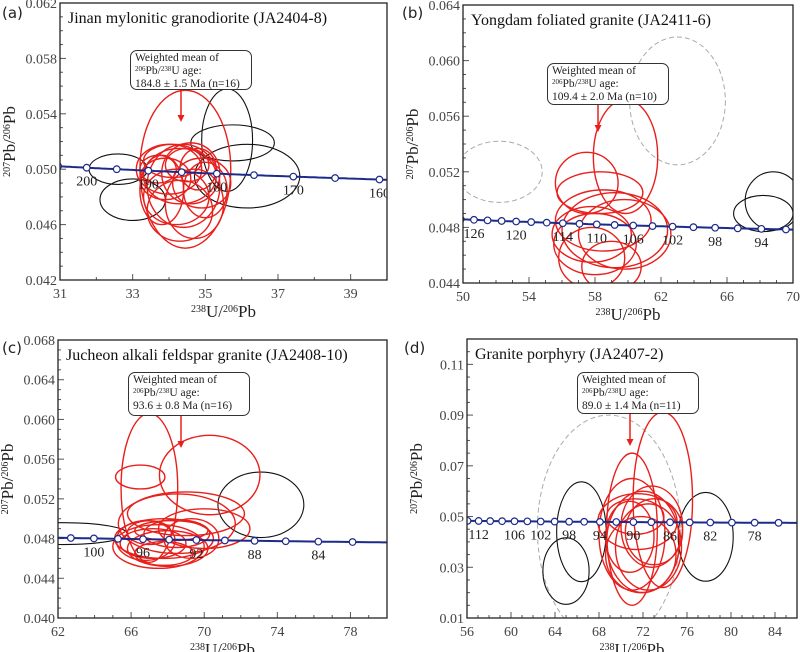 This screenshot has height=652, width=800. What do you see at coordinates (351, 294) in the screenshot?
I see `x-tick-label: 39` at bounding box center [351, 294].